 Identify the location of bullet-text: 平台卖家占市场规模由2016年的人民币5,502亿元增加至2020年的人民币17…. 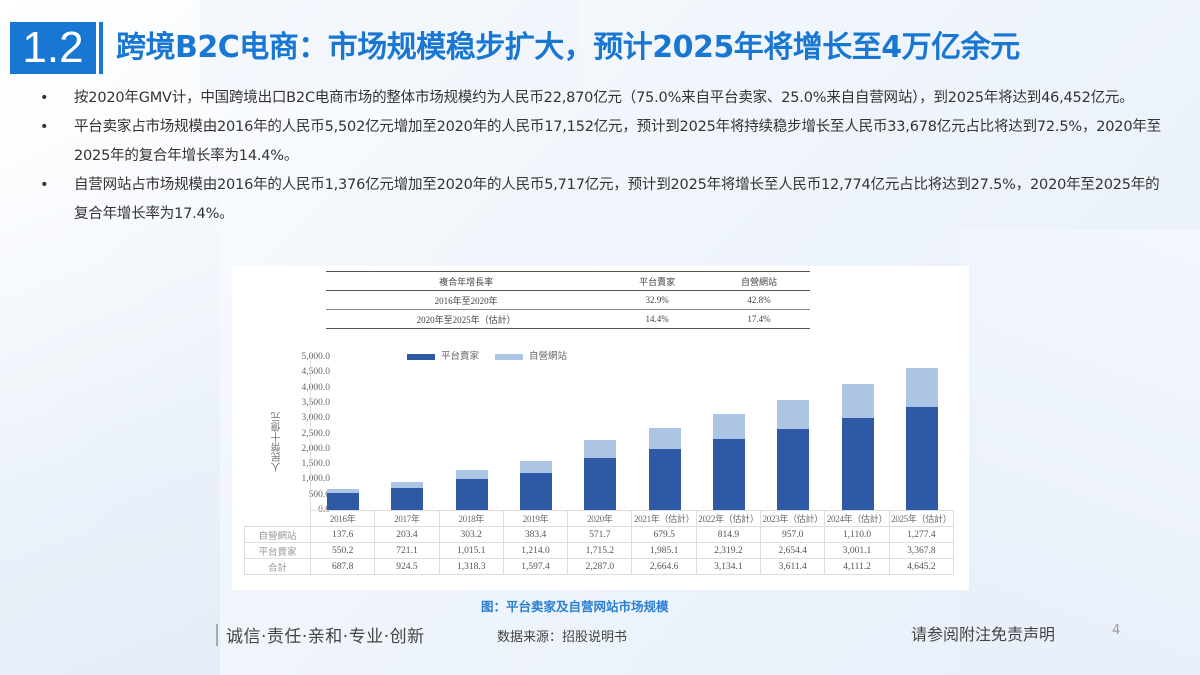
(617, 141).